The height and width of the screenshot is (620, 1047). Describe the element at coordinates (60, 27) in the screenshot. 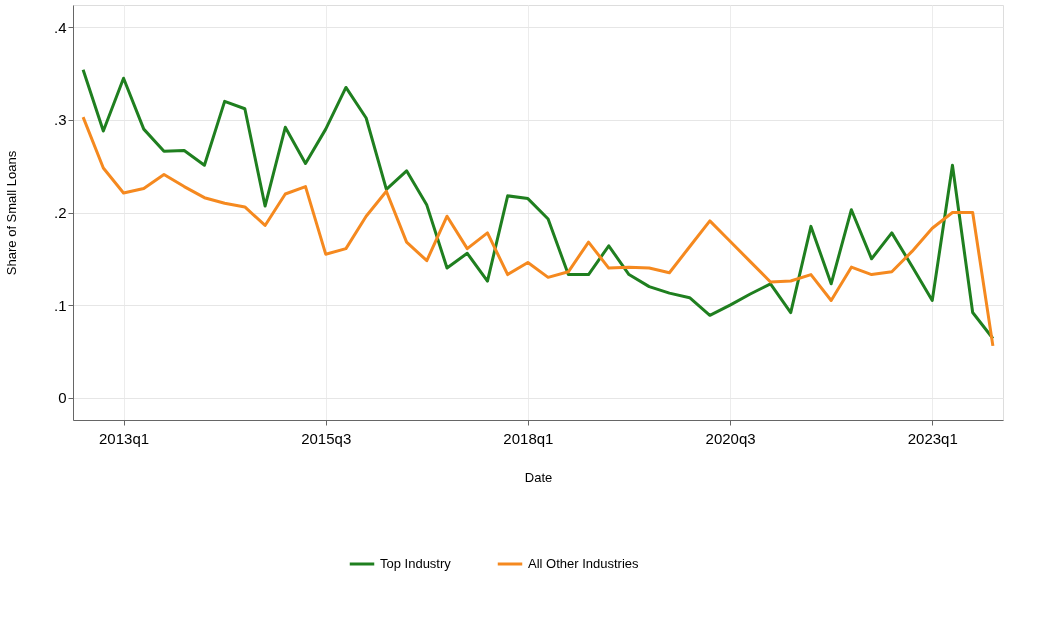

I see `y-tick-label: .4` at that location.